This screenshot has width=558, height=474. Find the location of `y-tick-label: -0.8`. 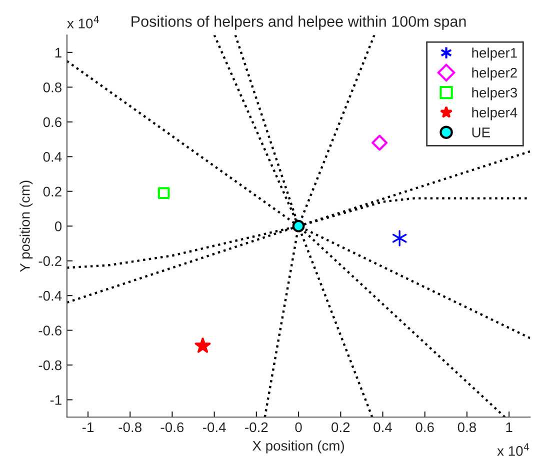

y-tick-label: -0.8 is located at coordinates (50, 365).